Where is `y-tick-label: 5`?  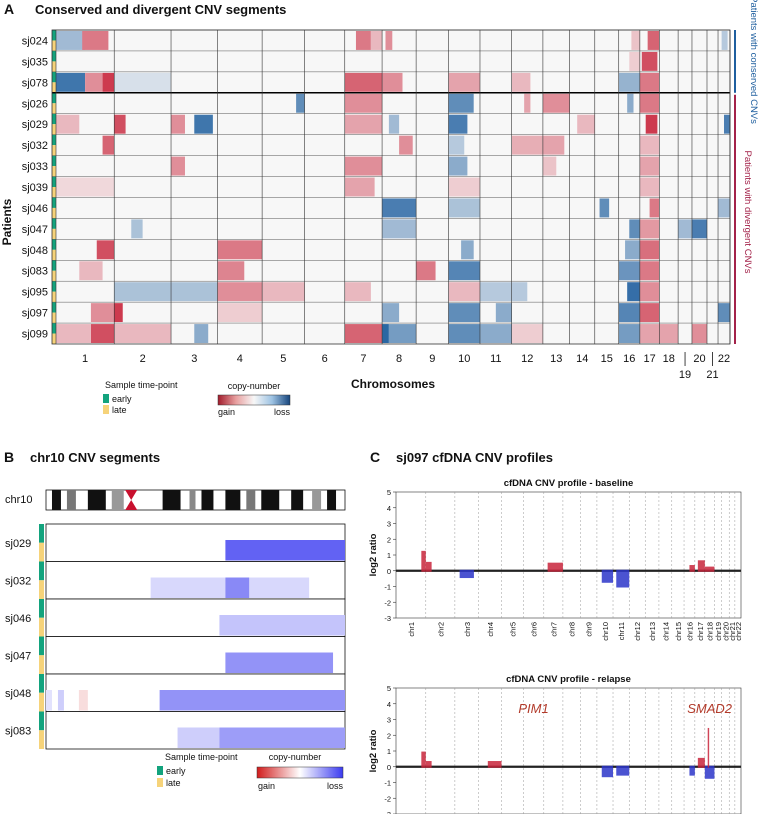
y-tick-label: 5 is located at coordinates (389, 688).